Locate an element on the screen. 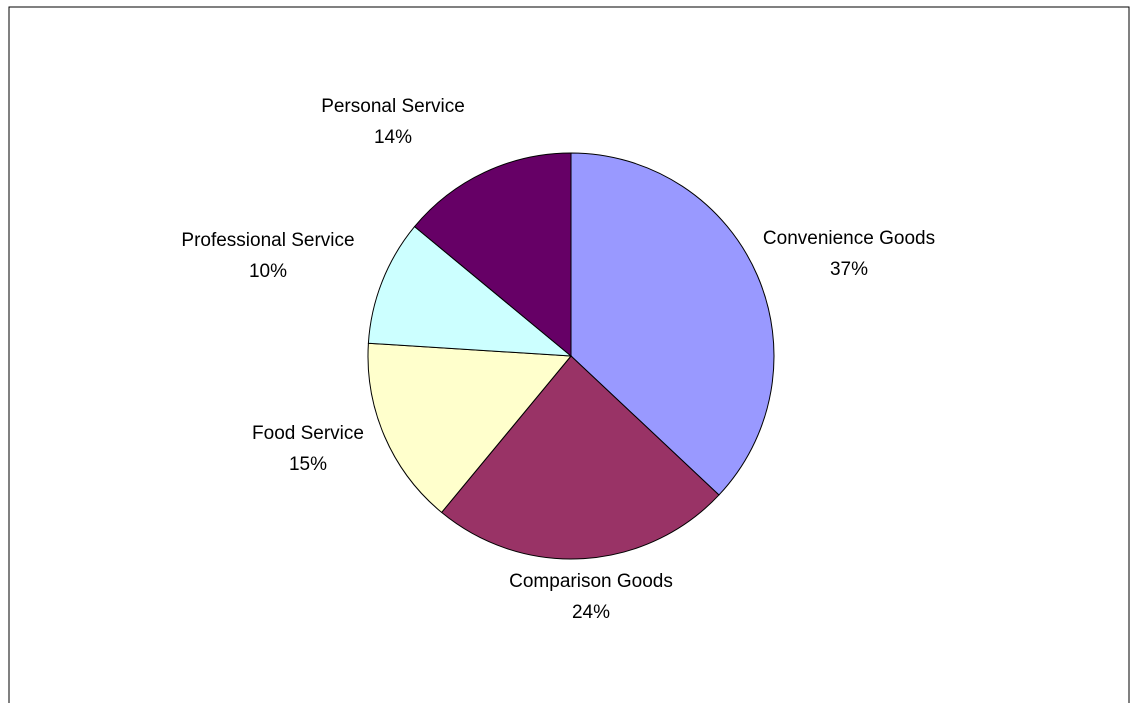 This screenshot has height=703, width=1130. pie-slice-comparison-goods is located at coordinates (580, 457).